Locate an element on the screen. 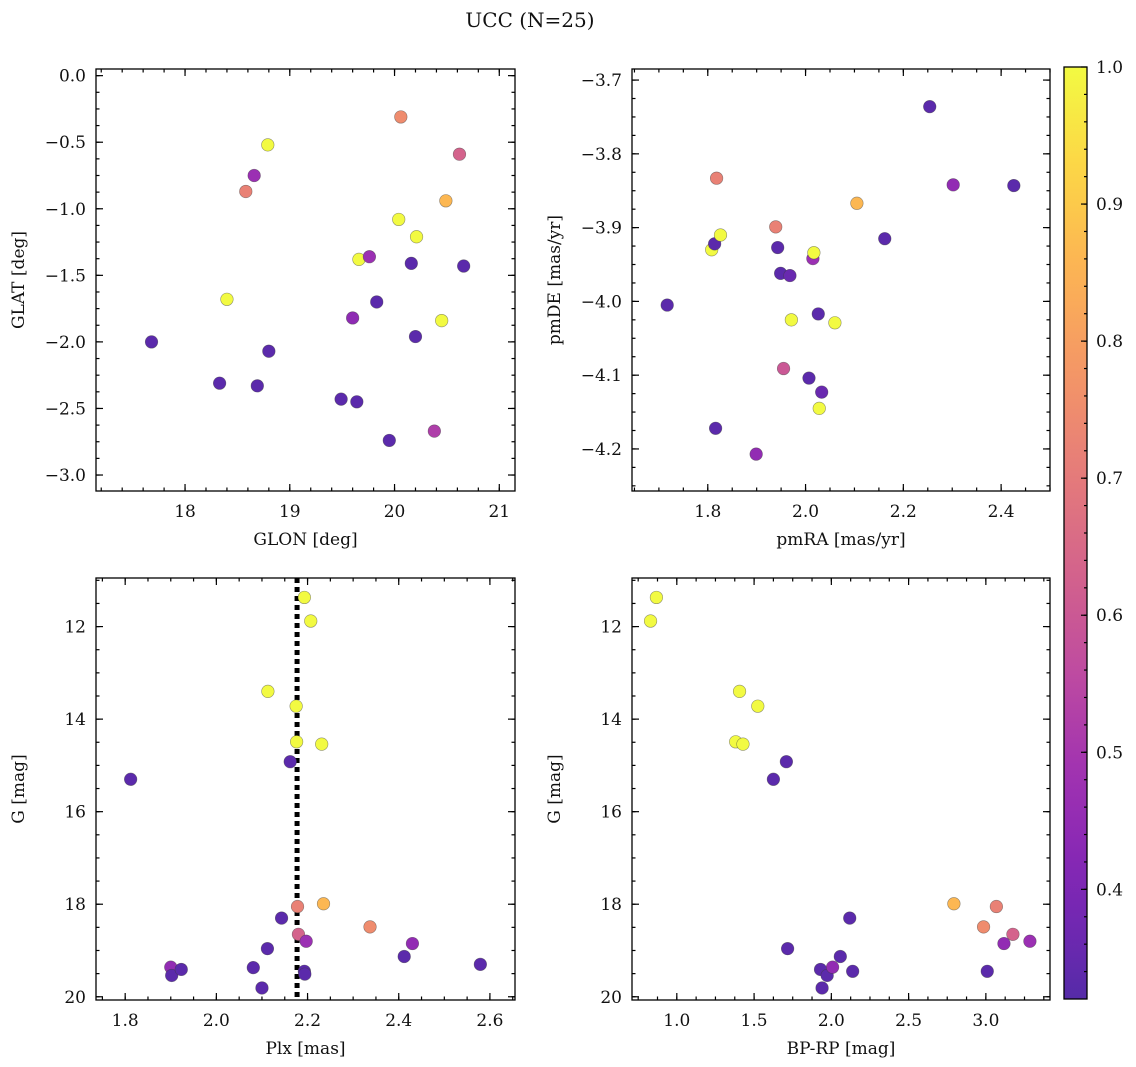 The height and width of the screenshot is (1067, 1136). x-tick-label: 20 is located at coordinates (395, 512).